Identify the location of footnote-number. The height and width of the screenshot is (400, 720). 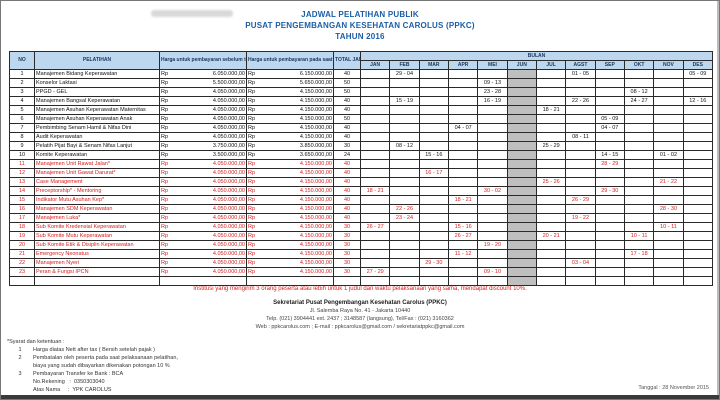
(20, 366).